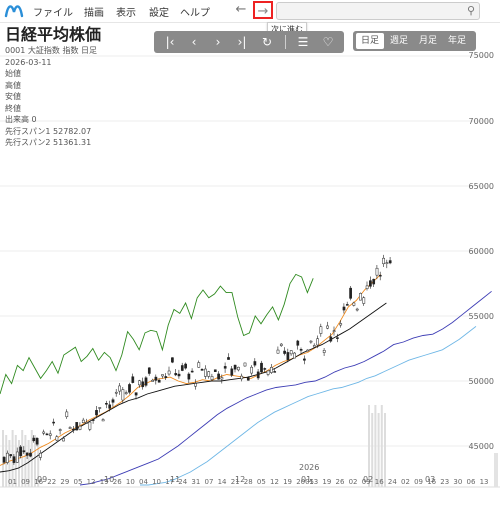 The height and width of the screenshot is (505, 500). I want to click on x-tick: 26, so click(117, 482).